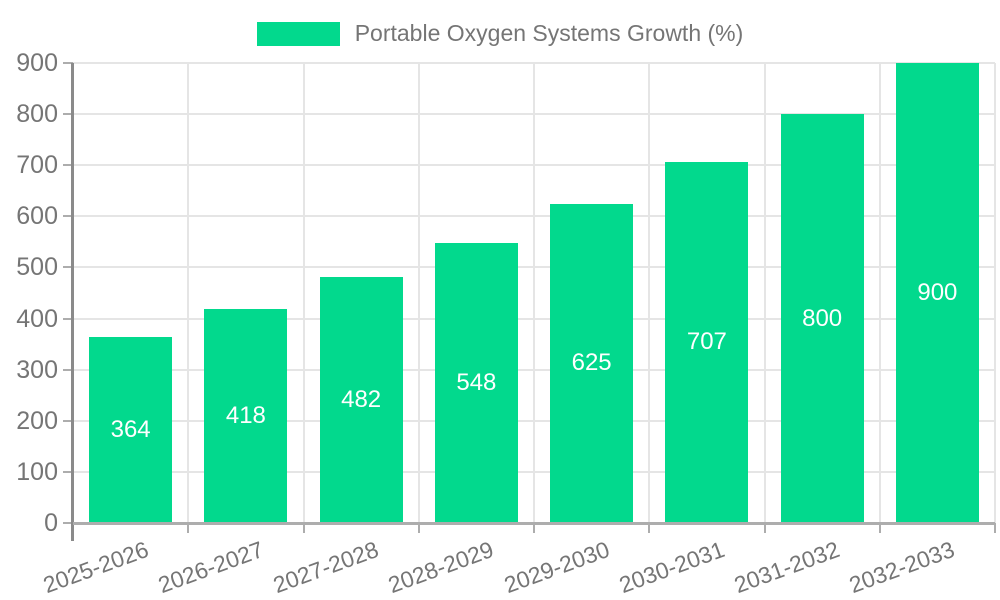  What do you see at coordinates (51, 523) in the screenshot?
I see `y-axis-tick-label: 0` at bounding box center [51, 523].